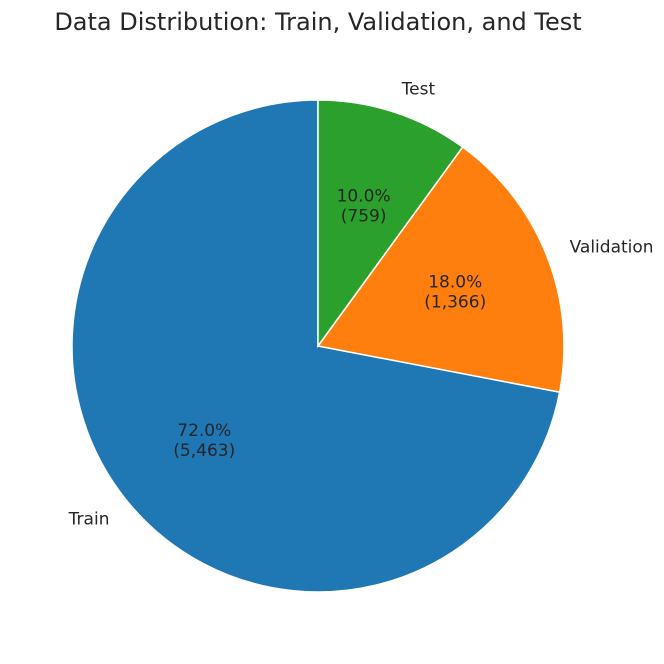 The height and width of the screenshot is (664, 664). Describe the element at coordinates (418, 90) in the screenshot. I see `slice-label-test: Test` at that location.